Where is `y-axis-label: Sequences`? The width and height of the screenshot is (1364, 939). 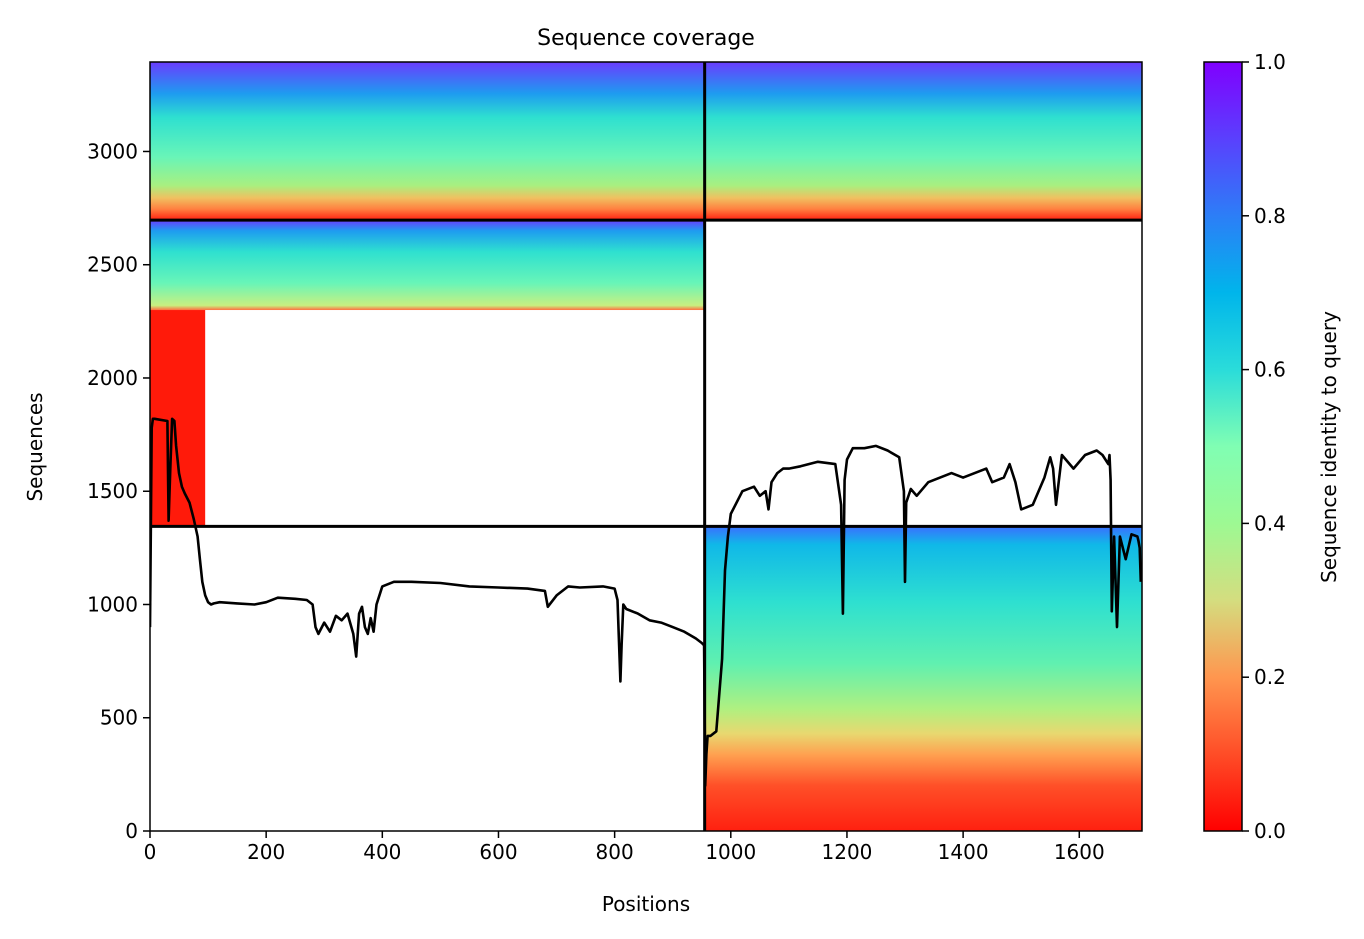 y-axis-label: Sequences is located at coordinates (35, 446).